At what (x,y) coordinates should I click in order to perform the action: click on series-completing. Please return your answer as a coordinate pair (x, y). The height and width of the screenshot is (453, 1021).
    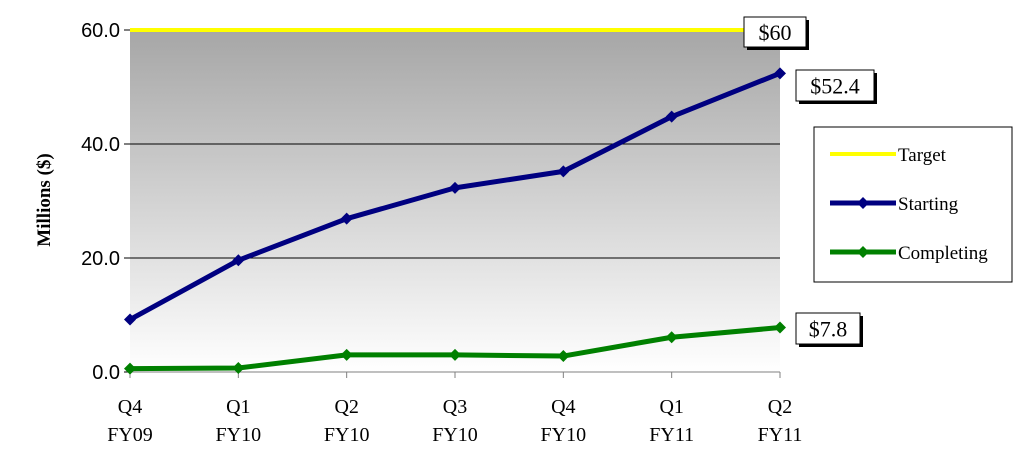
    Looking at the image, I should click on (455, 348).